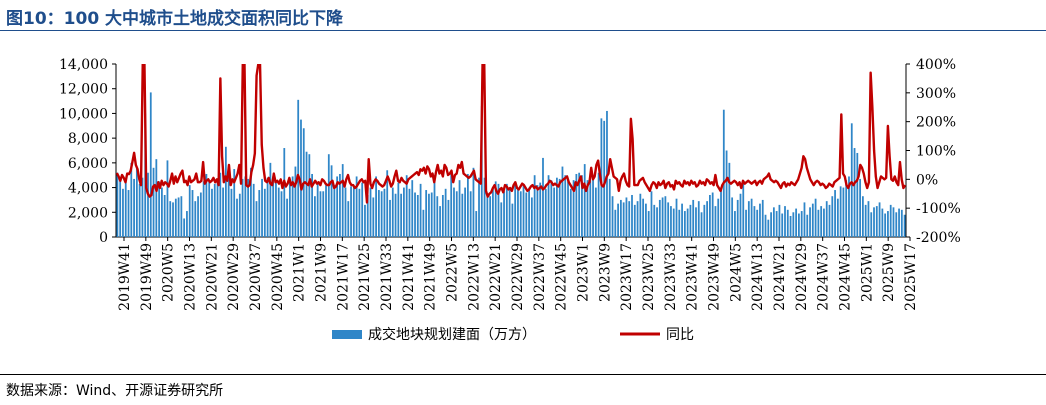  I want to click on x-tick-label: 2023W17, so click(627, 277).